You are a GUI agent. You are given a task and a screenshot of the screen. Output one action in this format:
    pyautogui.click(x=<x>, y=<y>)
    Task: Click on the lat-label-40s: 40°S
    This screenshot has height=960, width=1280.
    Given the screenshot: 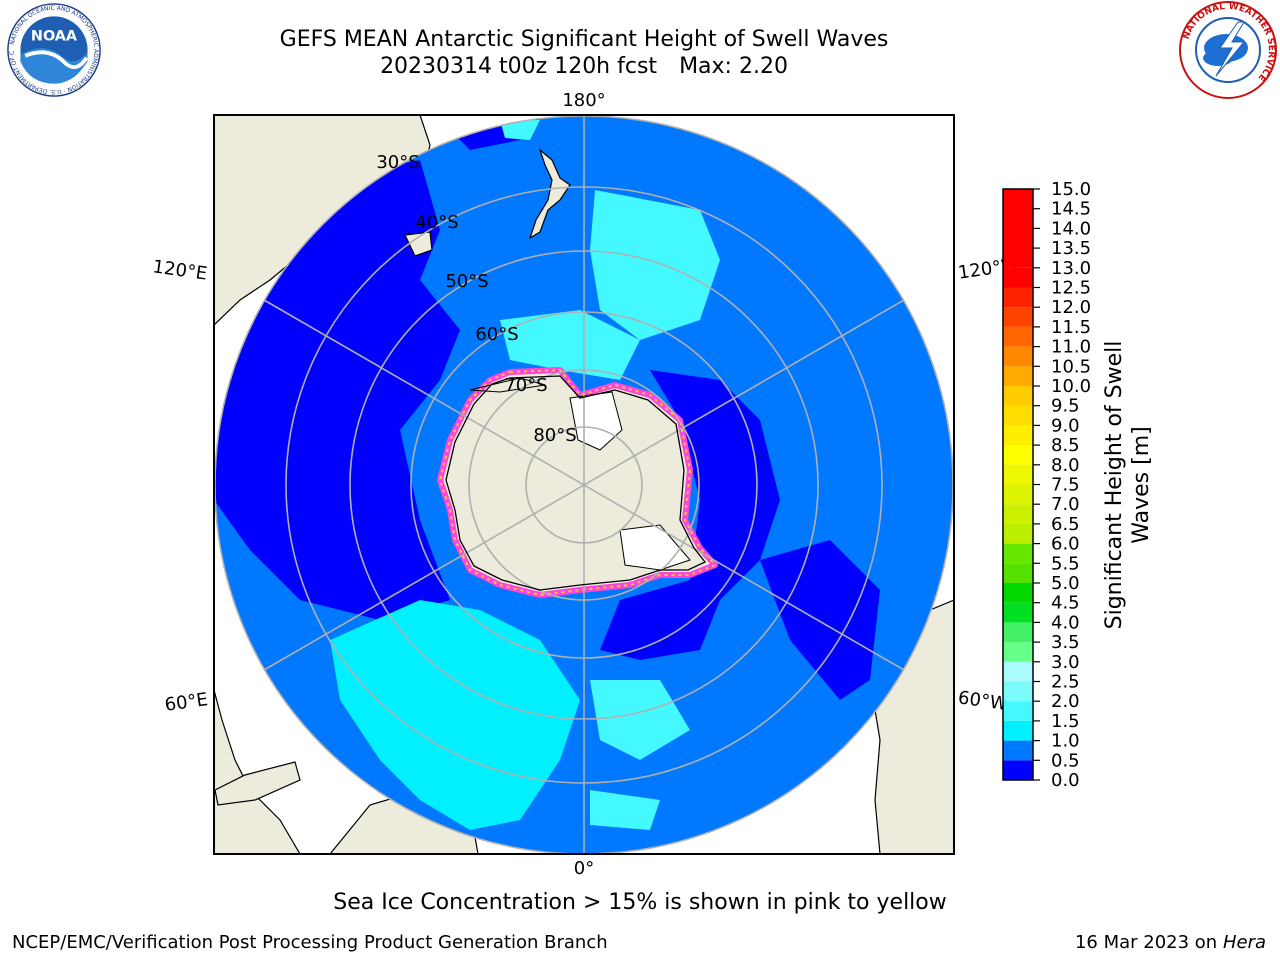 What is the action you would take?
    pyautogui.click(x=436, y=222)
    